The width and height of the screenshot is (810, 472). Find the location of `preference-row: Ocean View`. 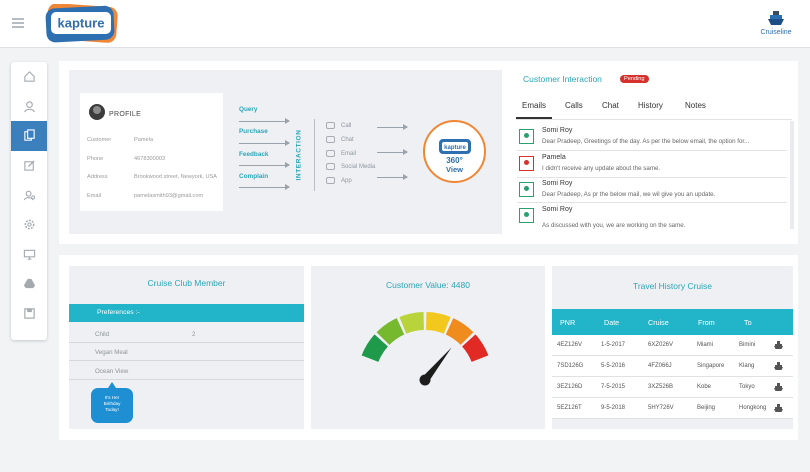

preference-row: Ocean View is located at coordinates (186, 371).